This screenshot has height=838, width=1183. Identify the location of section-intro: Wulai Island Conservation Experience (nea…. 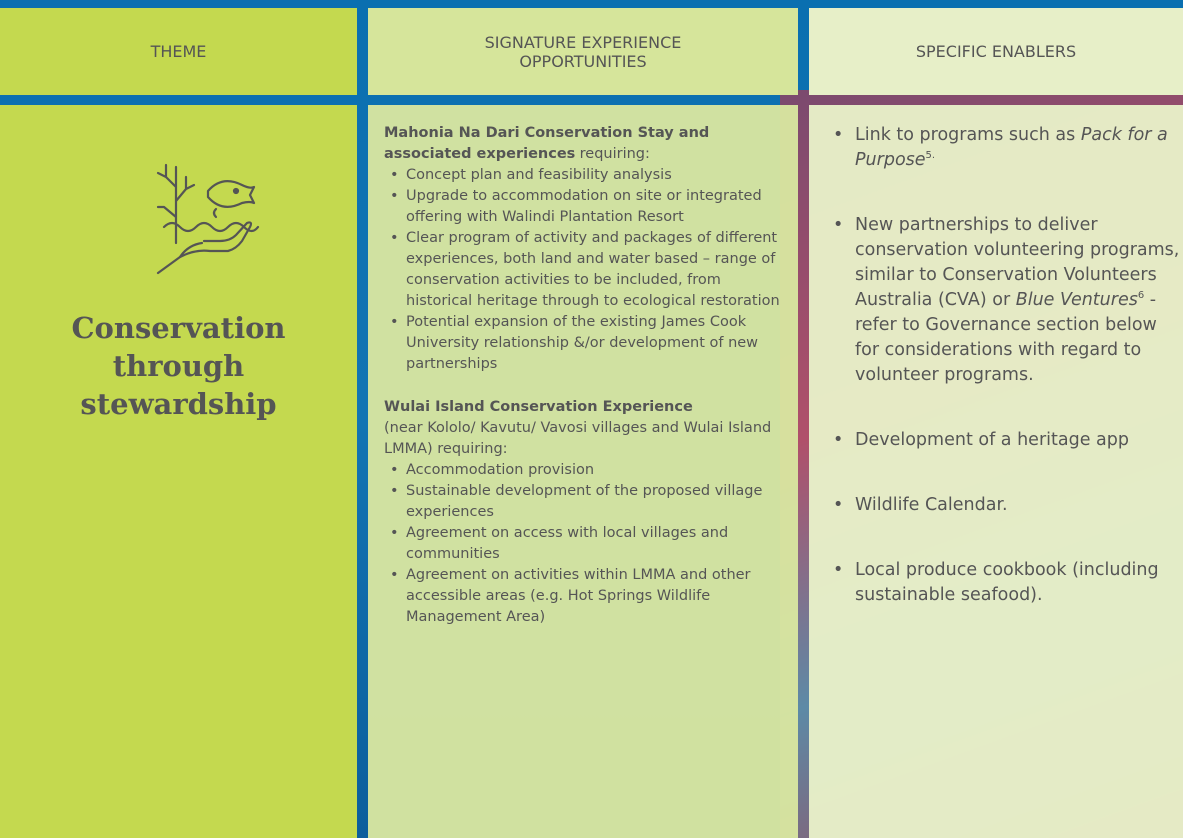
(583, 428).